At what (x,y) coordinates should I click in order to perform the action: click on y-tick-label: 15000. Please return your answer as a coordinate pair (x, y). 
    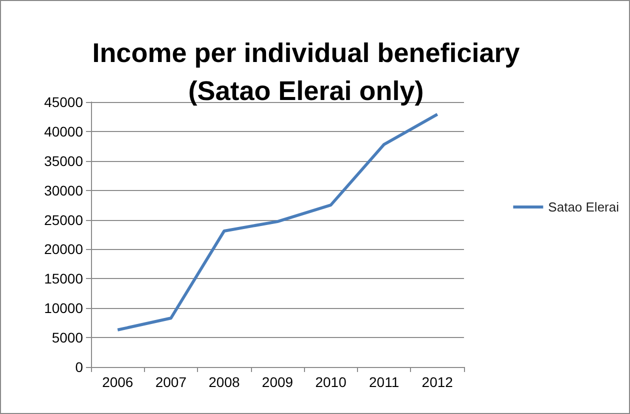
    Looking at the image, I should click on (64, 278).